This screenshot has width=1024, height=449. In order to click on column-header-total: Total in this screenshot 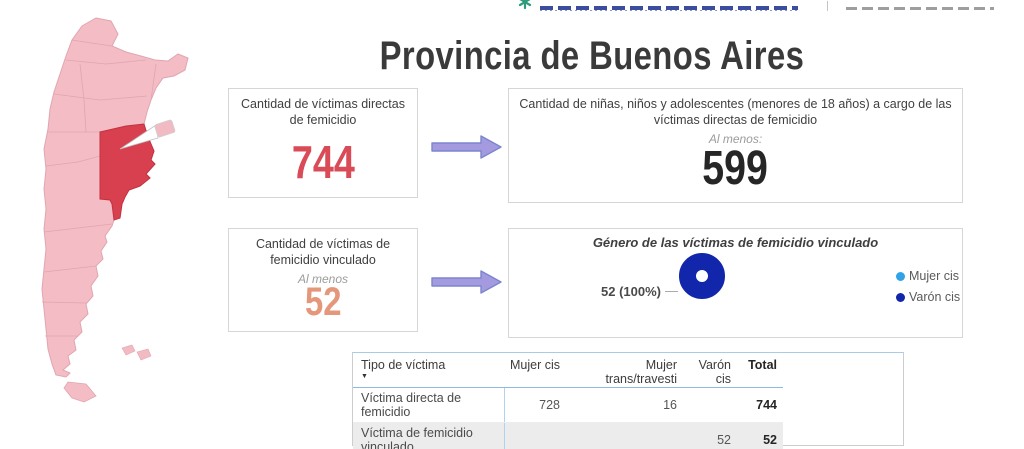, I will do `click(760, 370)`.